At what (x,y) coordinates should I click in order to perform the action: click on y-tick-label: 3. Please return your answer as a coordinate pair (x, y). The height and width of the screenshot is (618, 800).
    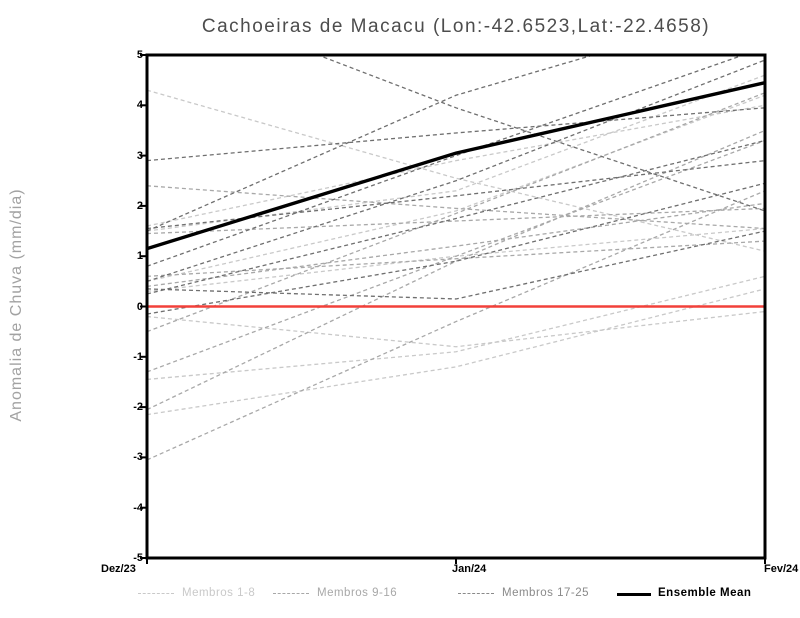
    Looking at the image, I should click on (139, 155).